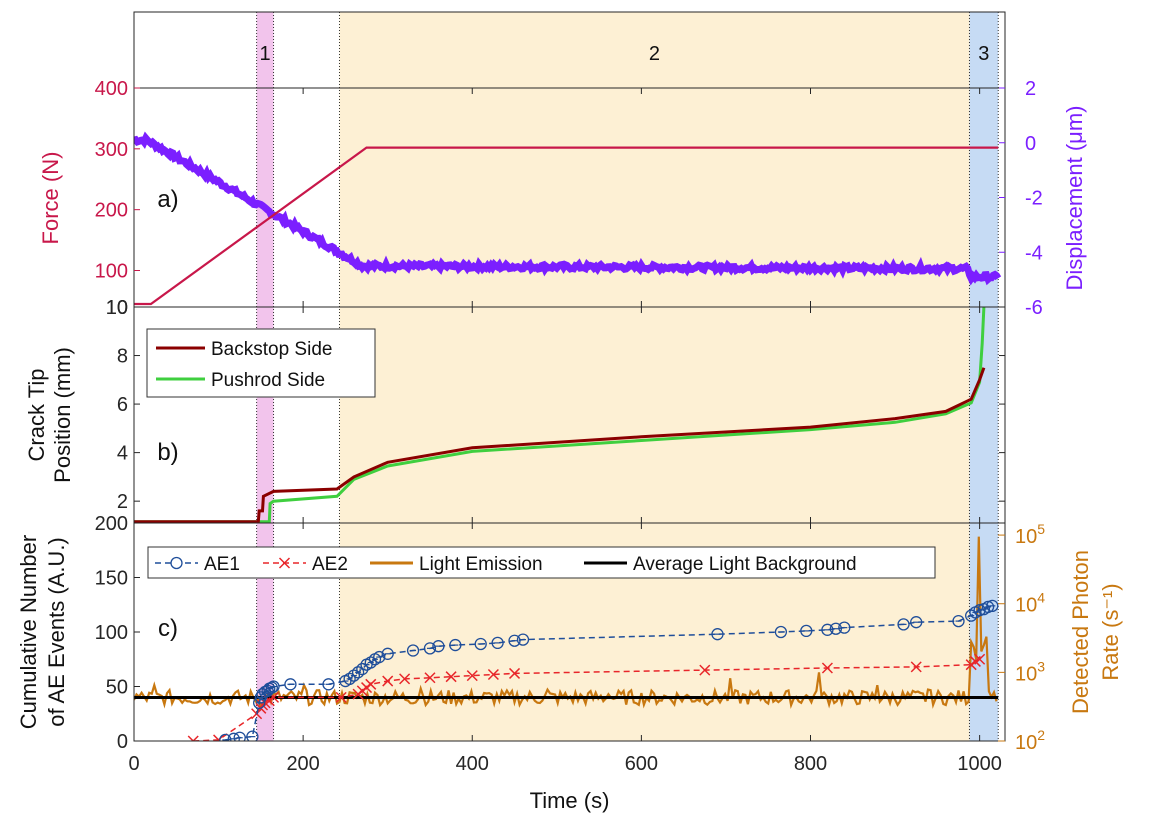 This screenshot has width=1150, height=826. Describe the element at coordinates (222, 564) in the screenshot. I see `legend-entry: AE1` at that location.